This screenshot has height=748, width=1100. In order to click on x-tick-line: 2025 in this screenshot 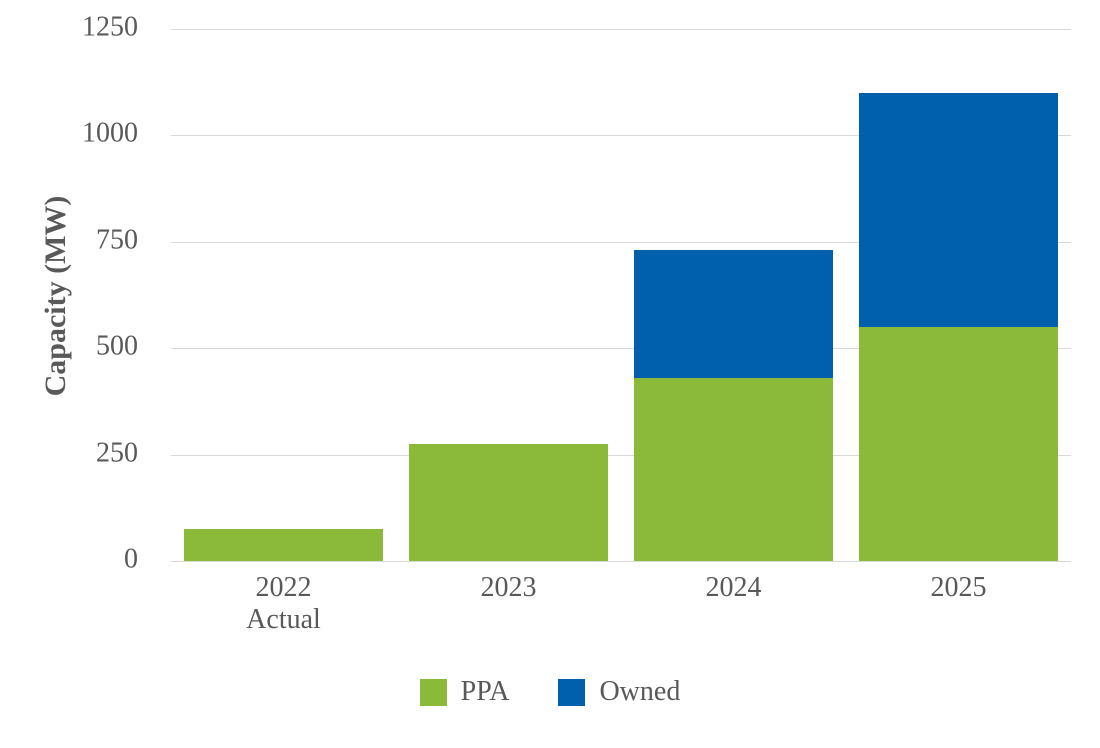, I will do `click(958, 587)`.